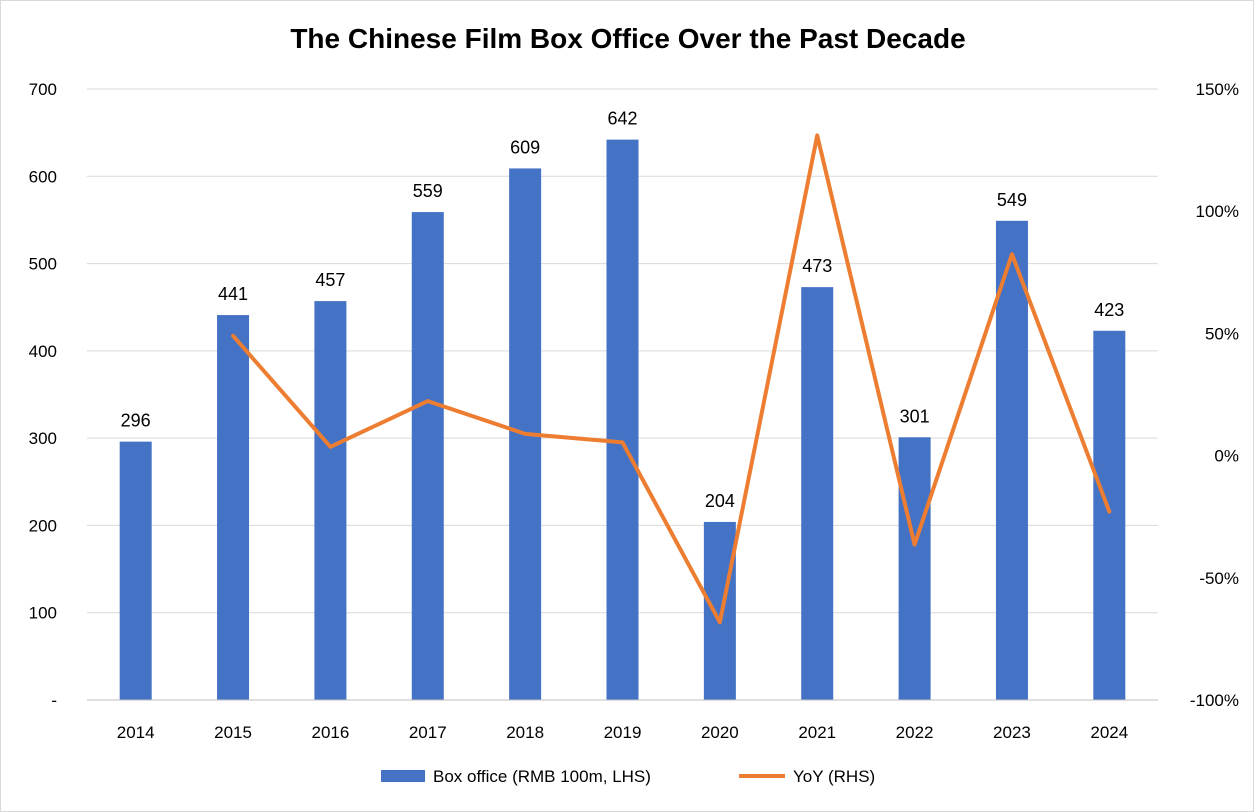 The height and width of the screenshot is (812, 1254). Describe the element at coordinates (817, 266) in the screenshot. I see `bar-data-label: 473` at that location.